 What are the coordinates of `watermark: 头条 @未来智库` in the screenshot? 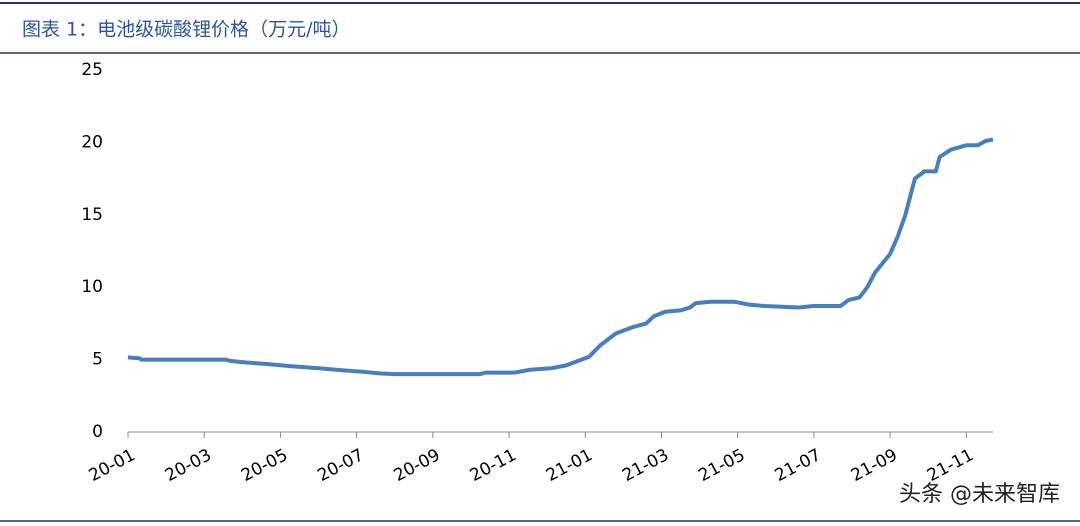 It's located at (979, 494).